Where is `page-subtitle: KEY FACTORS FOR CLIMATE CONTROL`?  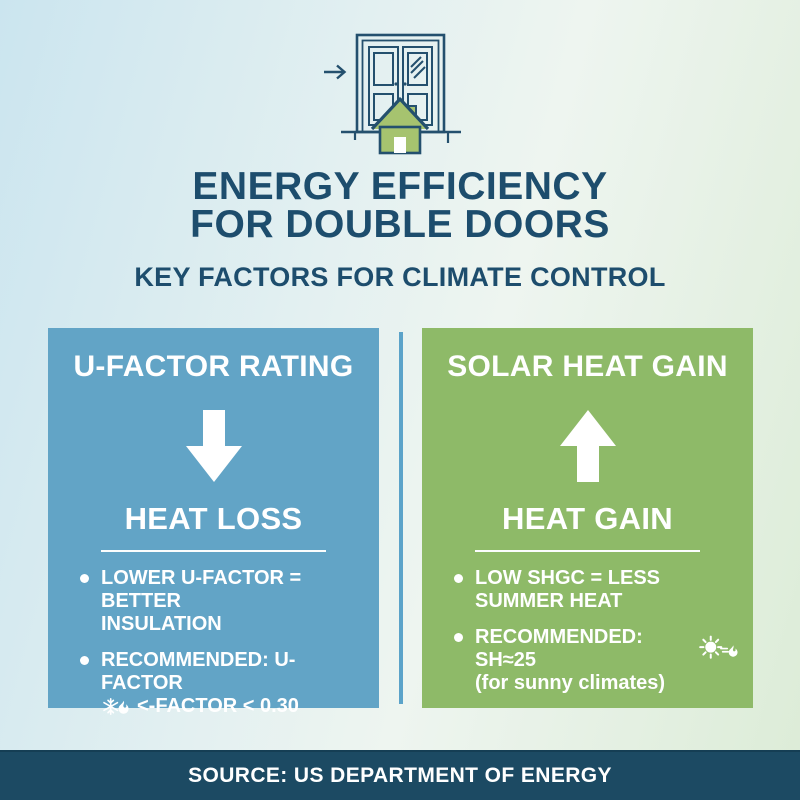
page-subtitle: KEY FACTORS FOR CLIMATE CONTROL is located at coordinates (400, 277).